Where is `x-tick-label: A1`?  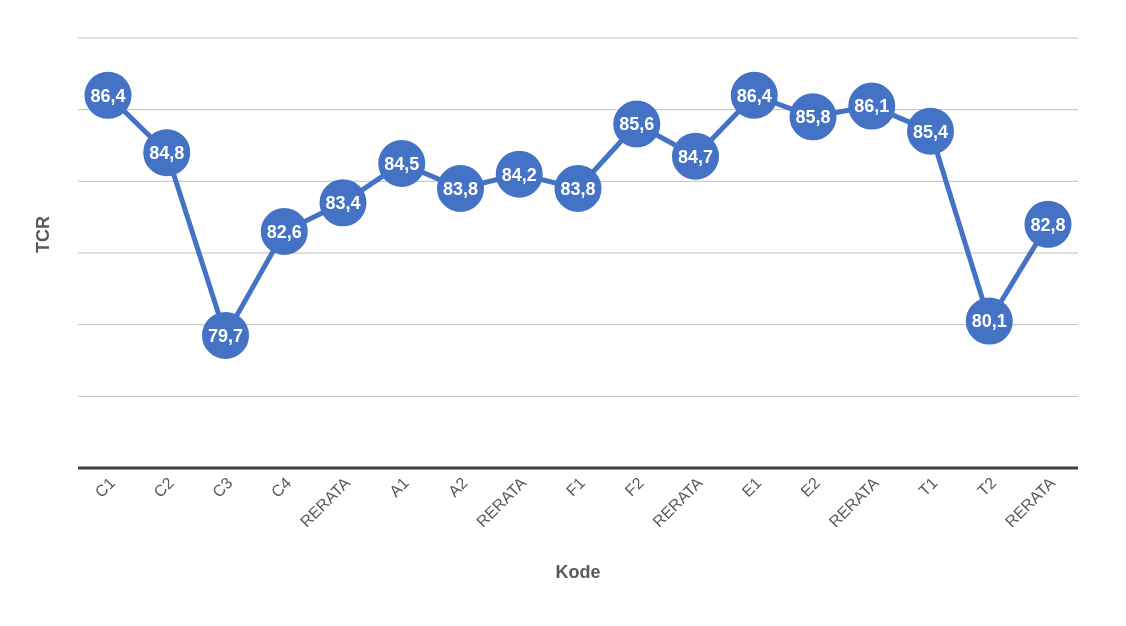
x-tick-label: A1 is located at coordinates (399, 487).